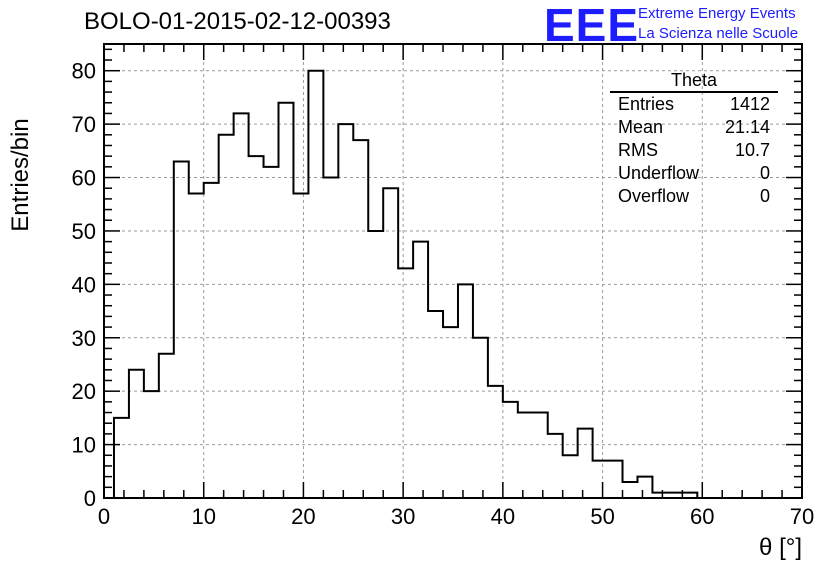  What do you see at coordinates (747, 127) in the screenshot?
I see `stats-value: 21.14` at bounding box center [747, 127].